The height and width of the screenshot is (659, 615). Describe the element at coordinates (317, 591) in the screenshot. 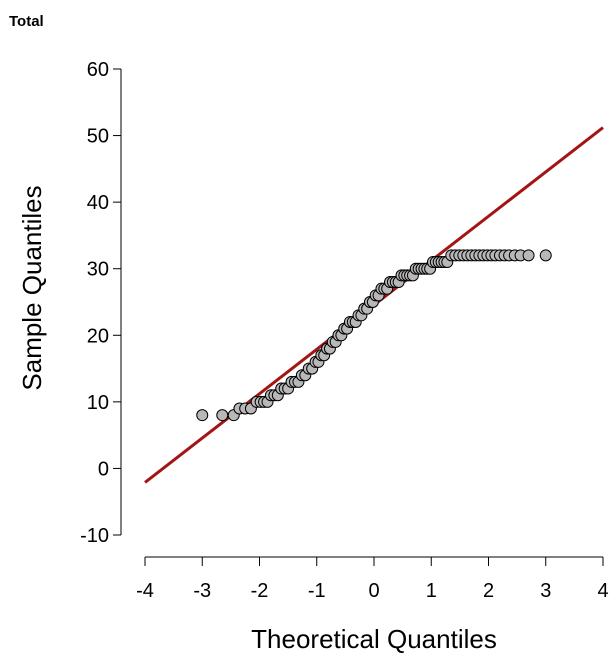

I see `x-tick-label: -1` at that location.